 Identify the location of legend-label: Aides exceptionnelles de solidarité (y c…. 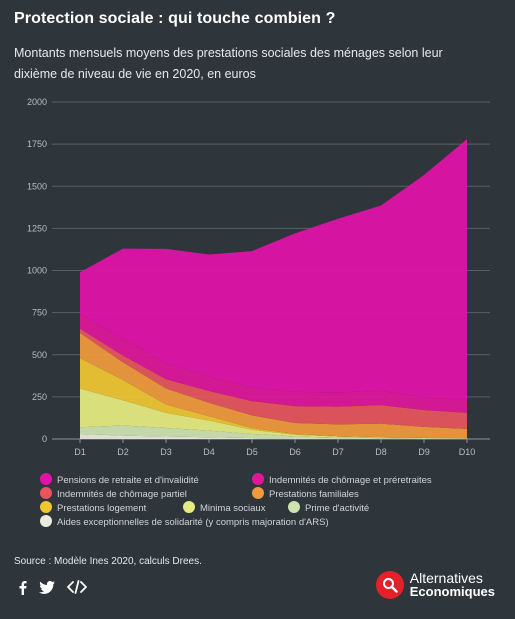
(193, 522).